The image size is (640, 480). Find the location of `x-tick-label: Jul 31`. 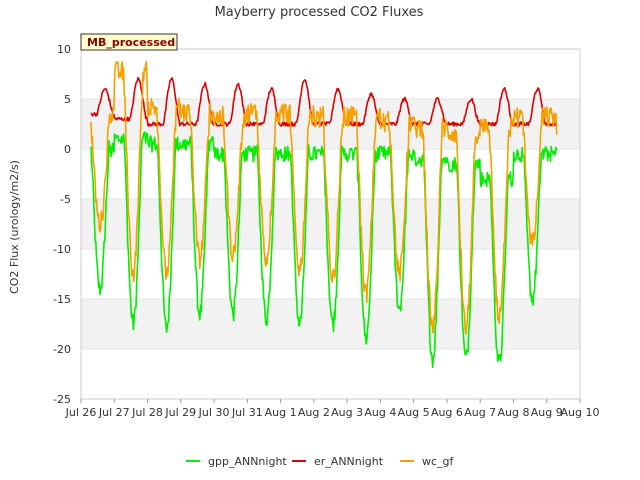

x-tick-label: Jul 31 is located at coordinates (247, 412).